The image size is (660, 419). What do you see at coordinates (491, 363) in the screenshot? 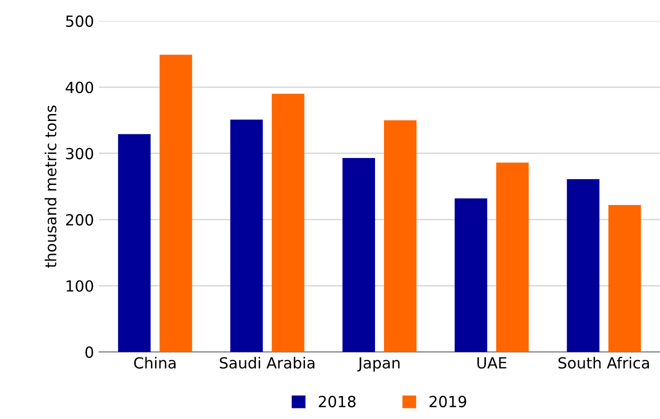
I see `x-tick-label: UAE` at bounding box center [491, 363].